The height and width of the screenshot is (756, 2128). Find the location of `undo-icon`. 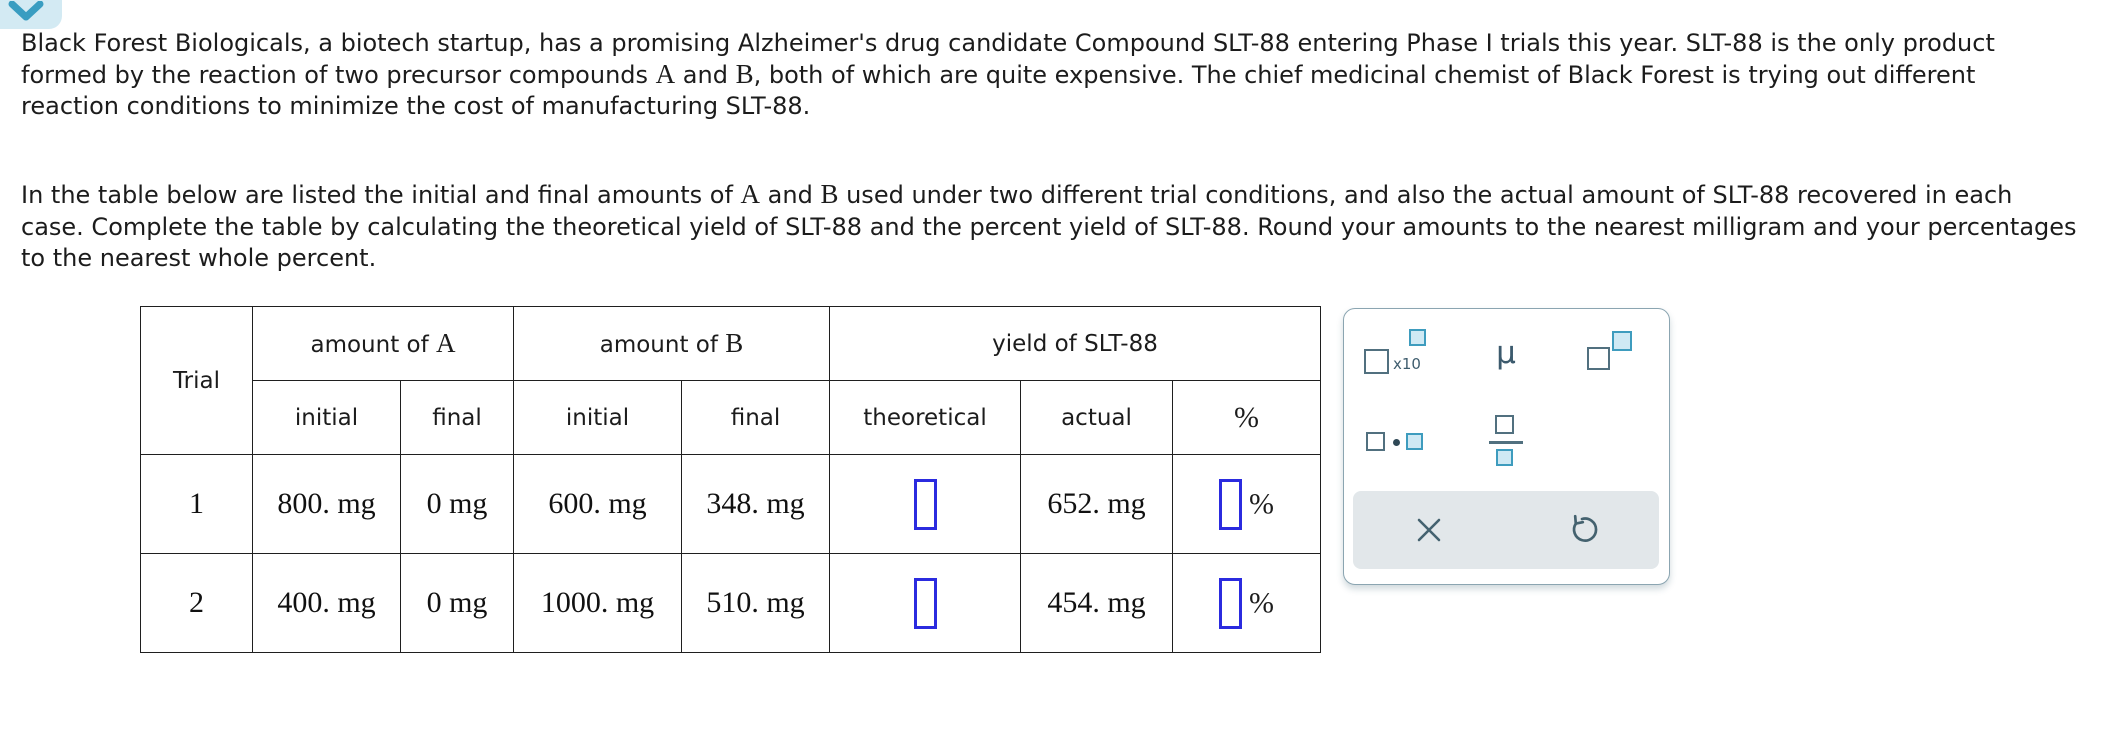

undo-icon is located at coordinates (1584, 528).